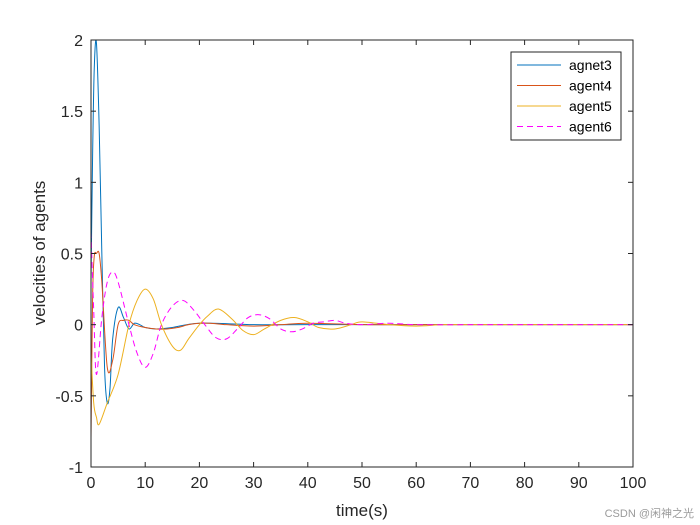 The width and height of the screenshot is (700, 525). What do you see at coordinates (590, 127) in the screenshot?
I see `legend-entry: agent6` at bounding box center [590, 127].